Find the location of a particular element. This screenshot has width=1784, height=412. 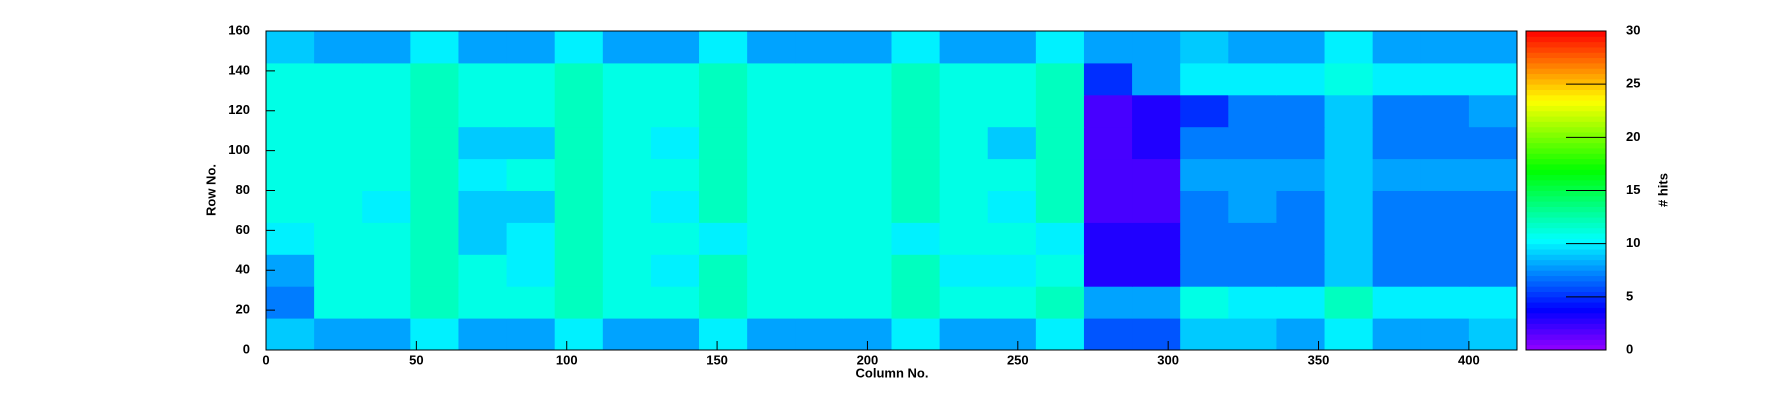

z-tick-label: 10 is located at coordinates (1633, 242).